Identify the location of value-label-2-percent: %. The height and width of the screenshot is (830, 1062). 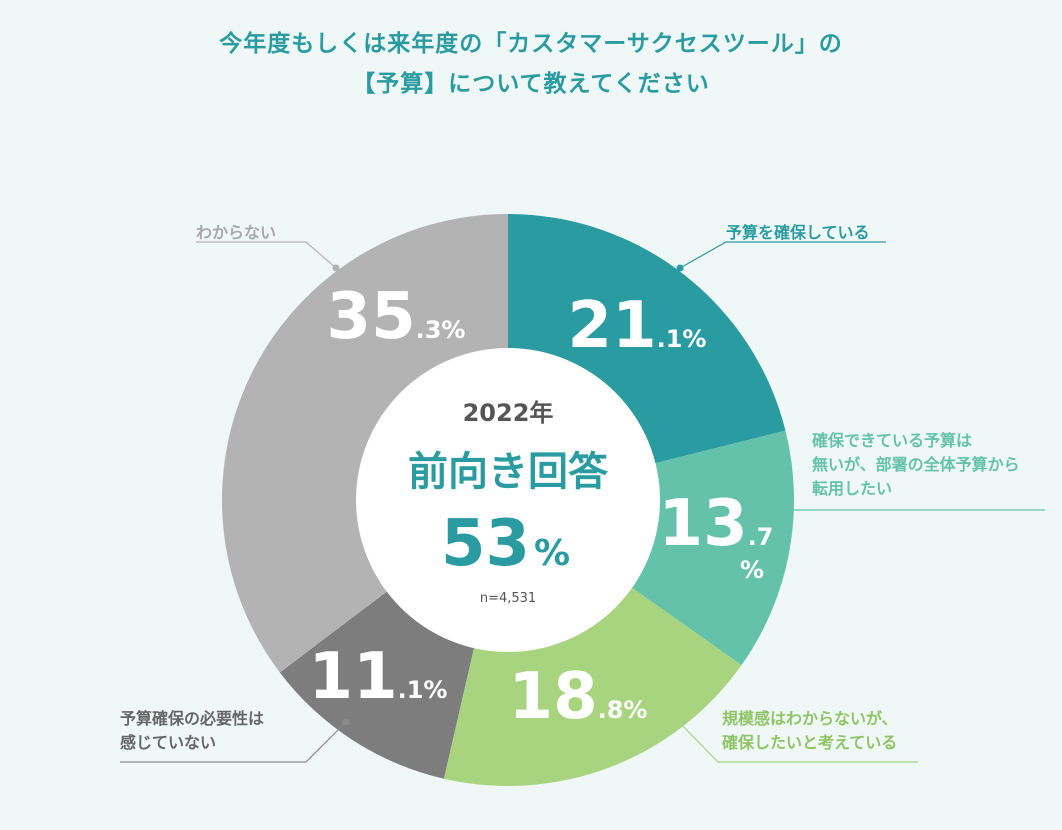
(752, 570).